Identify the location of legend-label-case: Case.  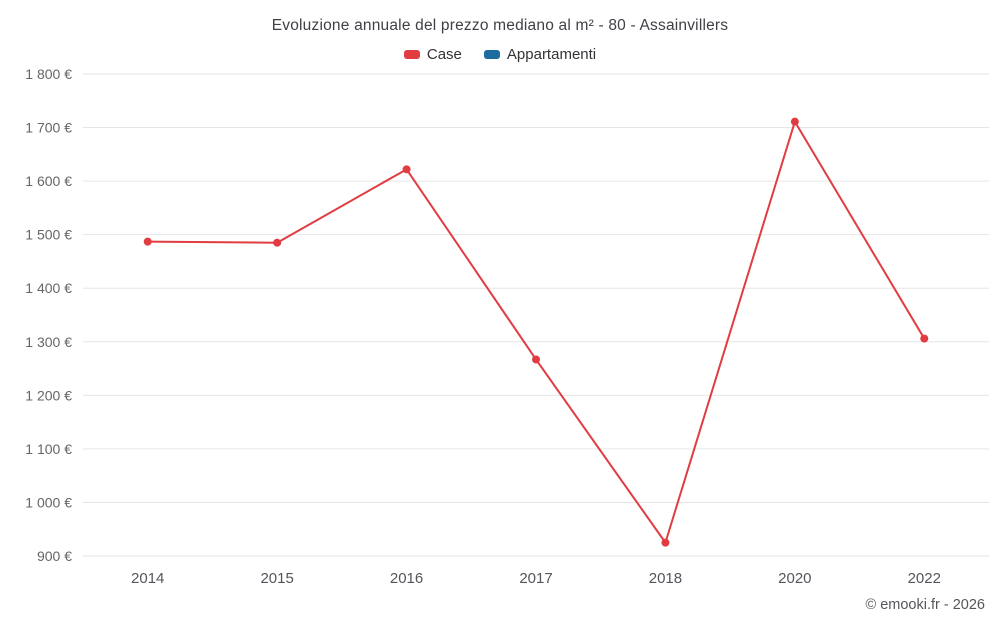
(444, 54).